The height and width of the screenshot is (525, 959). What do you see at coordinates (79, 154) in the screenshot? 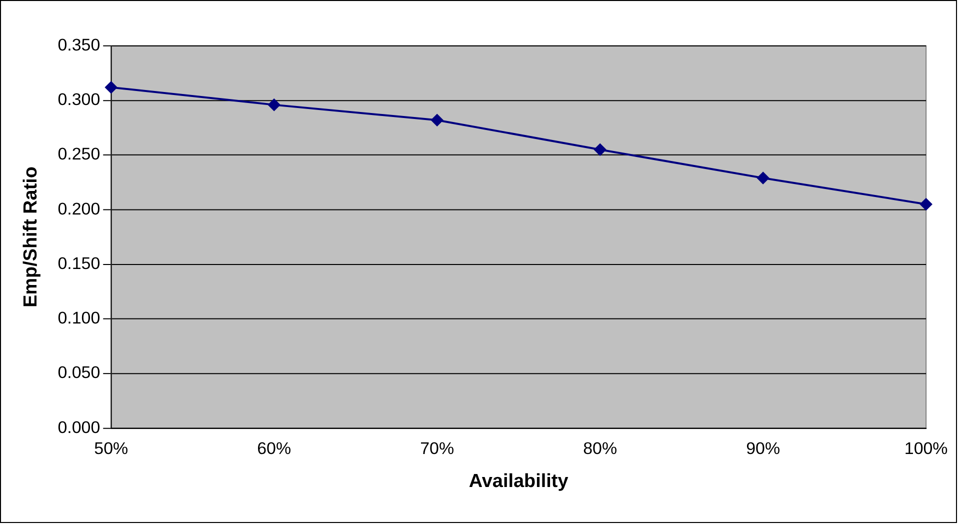
I see `y-tick-label: 0.250` at bounding box center [79, 154].